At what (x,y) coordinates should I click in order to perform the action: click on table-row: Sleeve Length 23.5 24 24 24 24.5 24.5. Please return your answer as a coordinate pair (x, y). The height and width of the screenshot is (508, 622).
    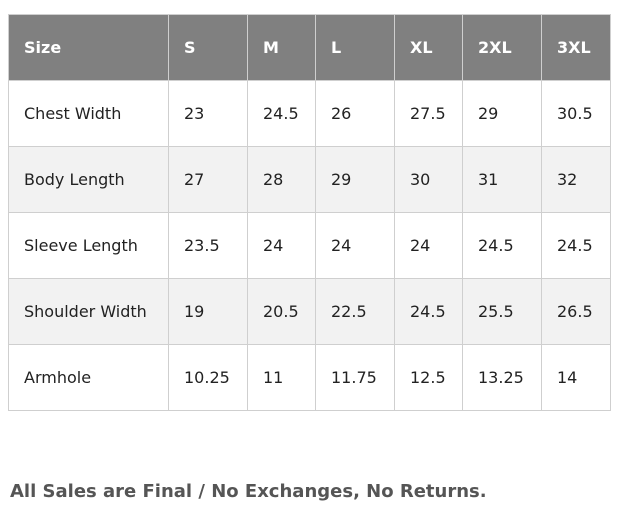
    Looking at the image, I should click on (309, 245).